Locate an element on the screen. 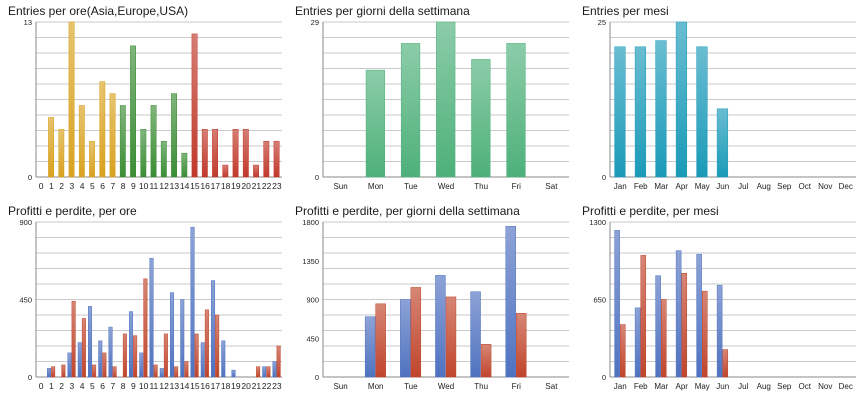  x-tick-label: Jan is located at coordinates (620, 186).